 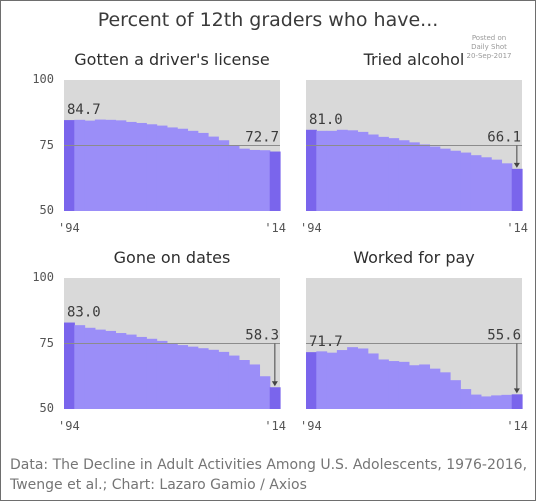 What do you see at coordinates (504, 336) in the screenshot?
I see `end-value-label: 55.6` at bounding box center [504, 336].